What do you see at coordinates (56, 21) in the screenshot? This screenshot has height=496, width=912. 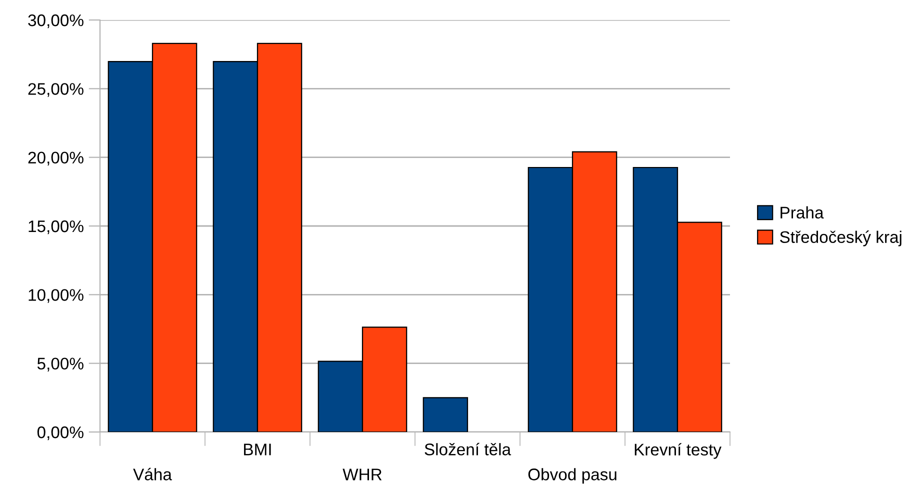 I see `y-tick-label: 30,00%` at bounding box center [56, 21].